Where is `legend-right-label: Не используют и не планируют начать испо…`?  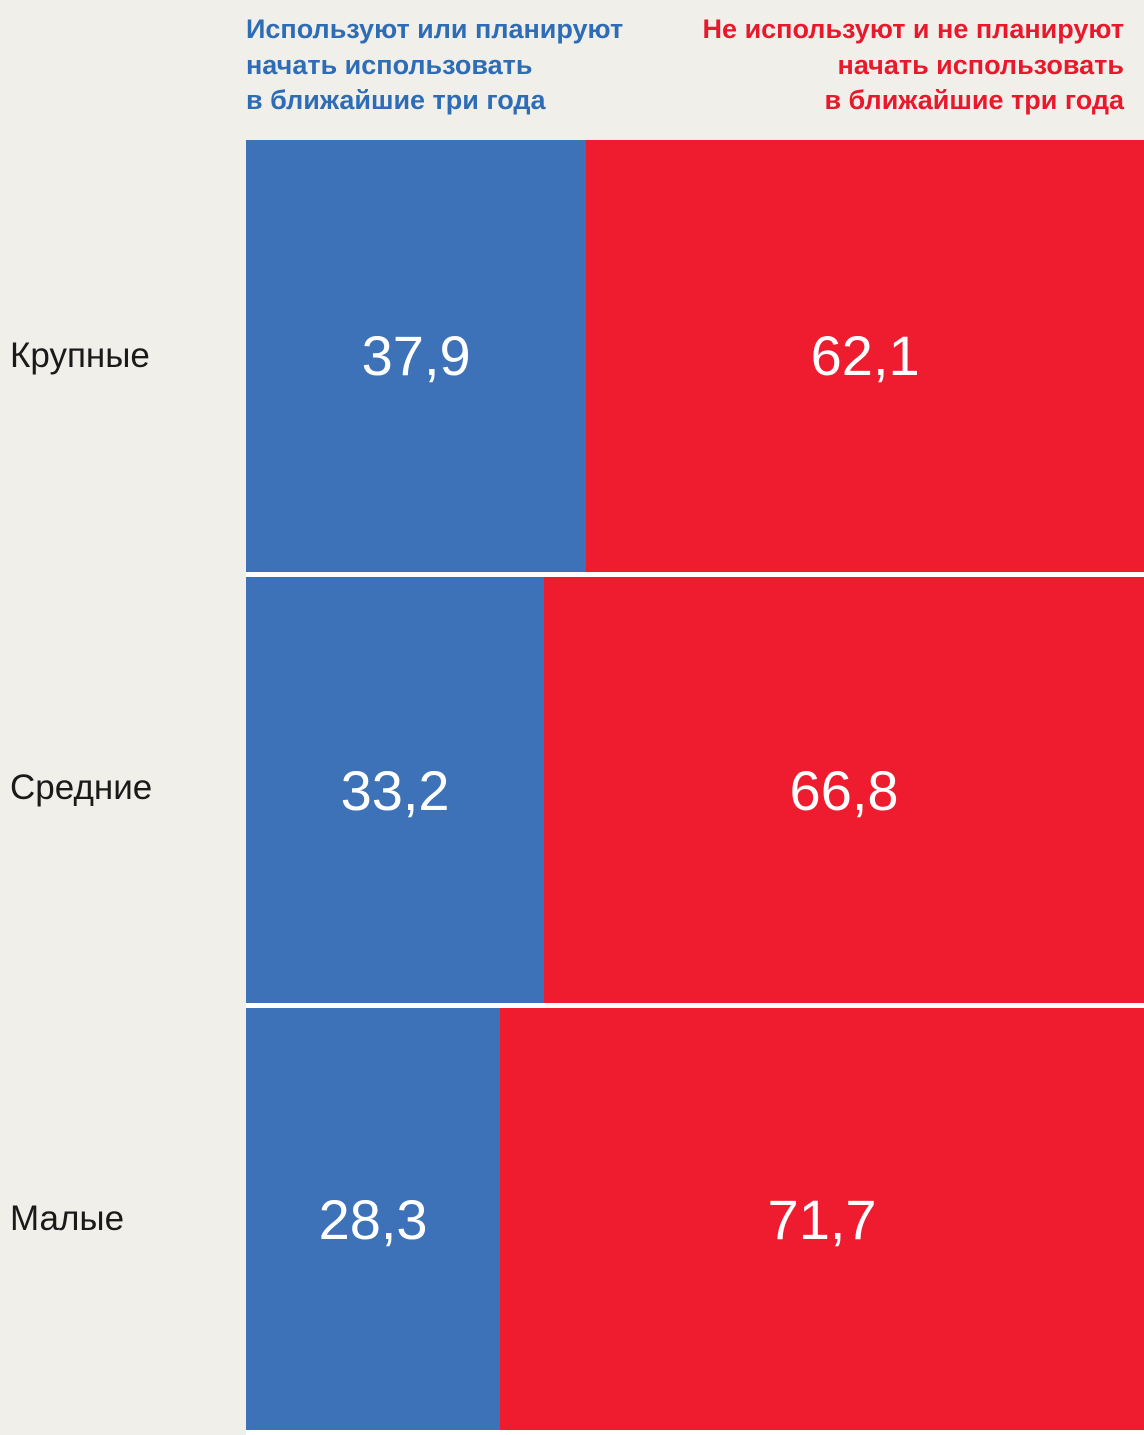 legend-right-label: Не используют и не планируют начать испо… is located at coordinates (913, 65).